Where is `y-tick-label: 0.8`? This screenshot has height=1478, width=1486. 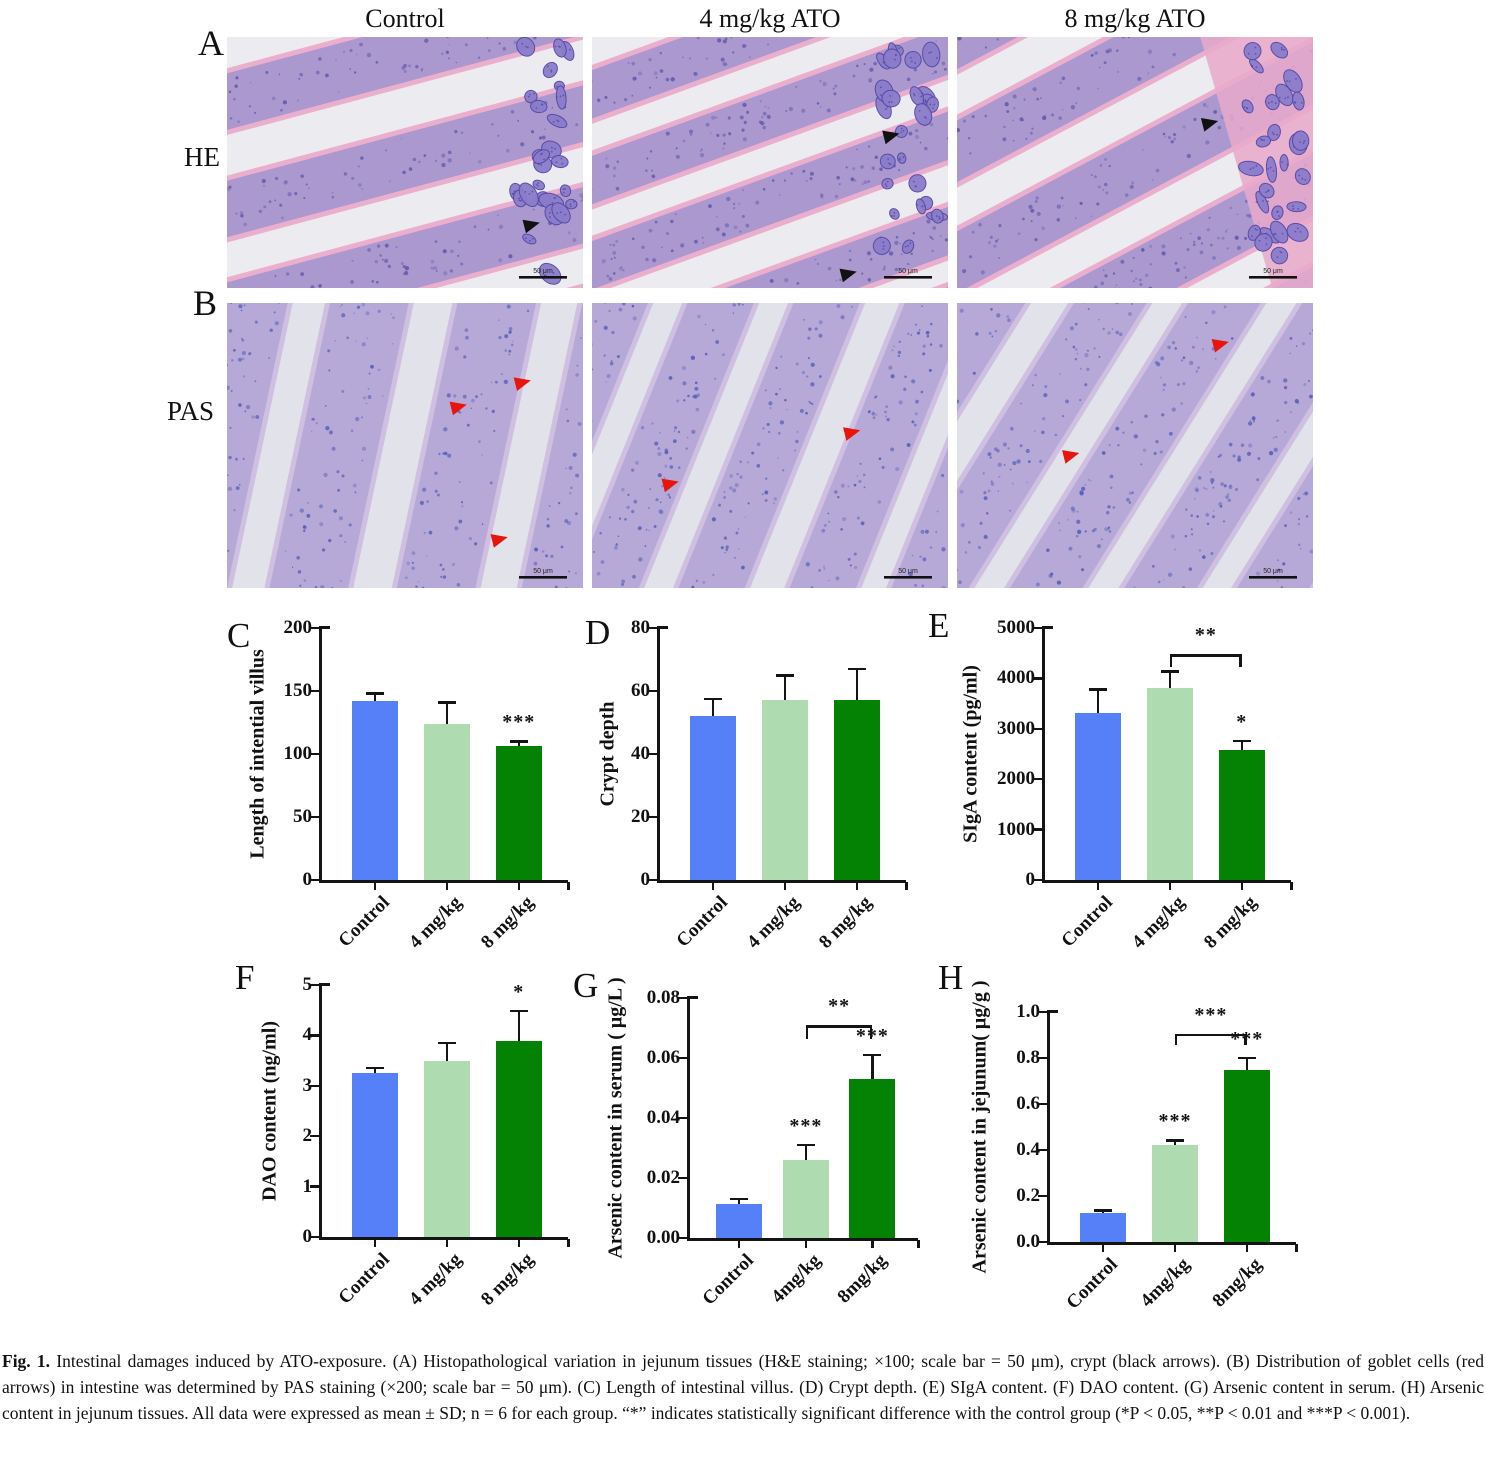
y-tick-label: 0.8 is located at coordinates (1028, 1057).